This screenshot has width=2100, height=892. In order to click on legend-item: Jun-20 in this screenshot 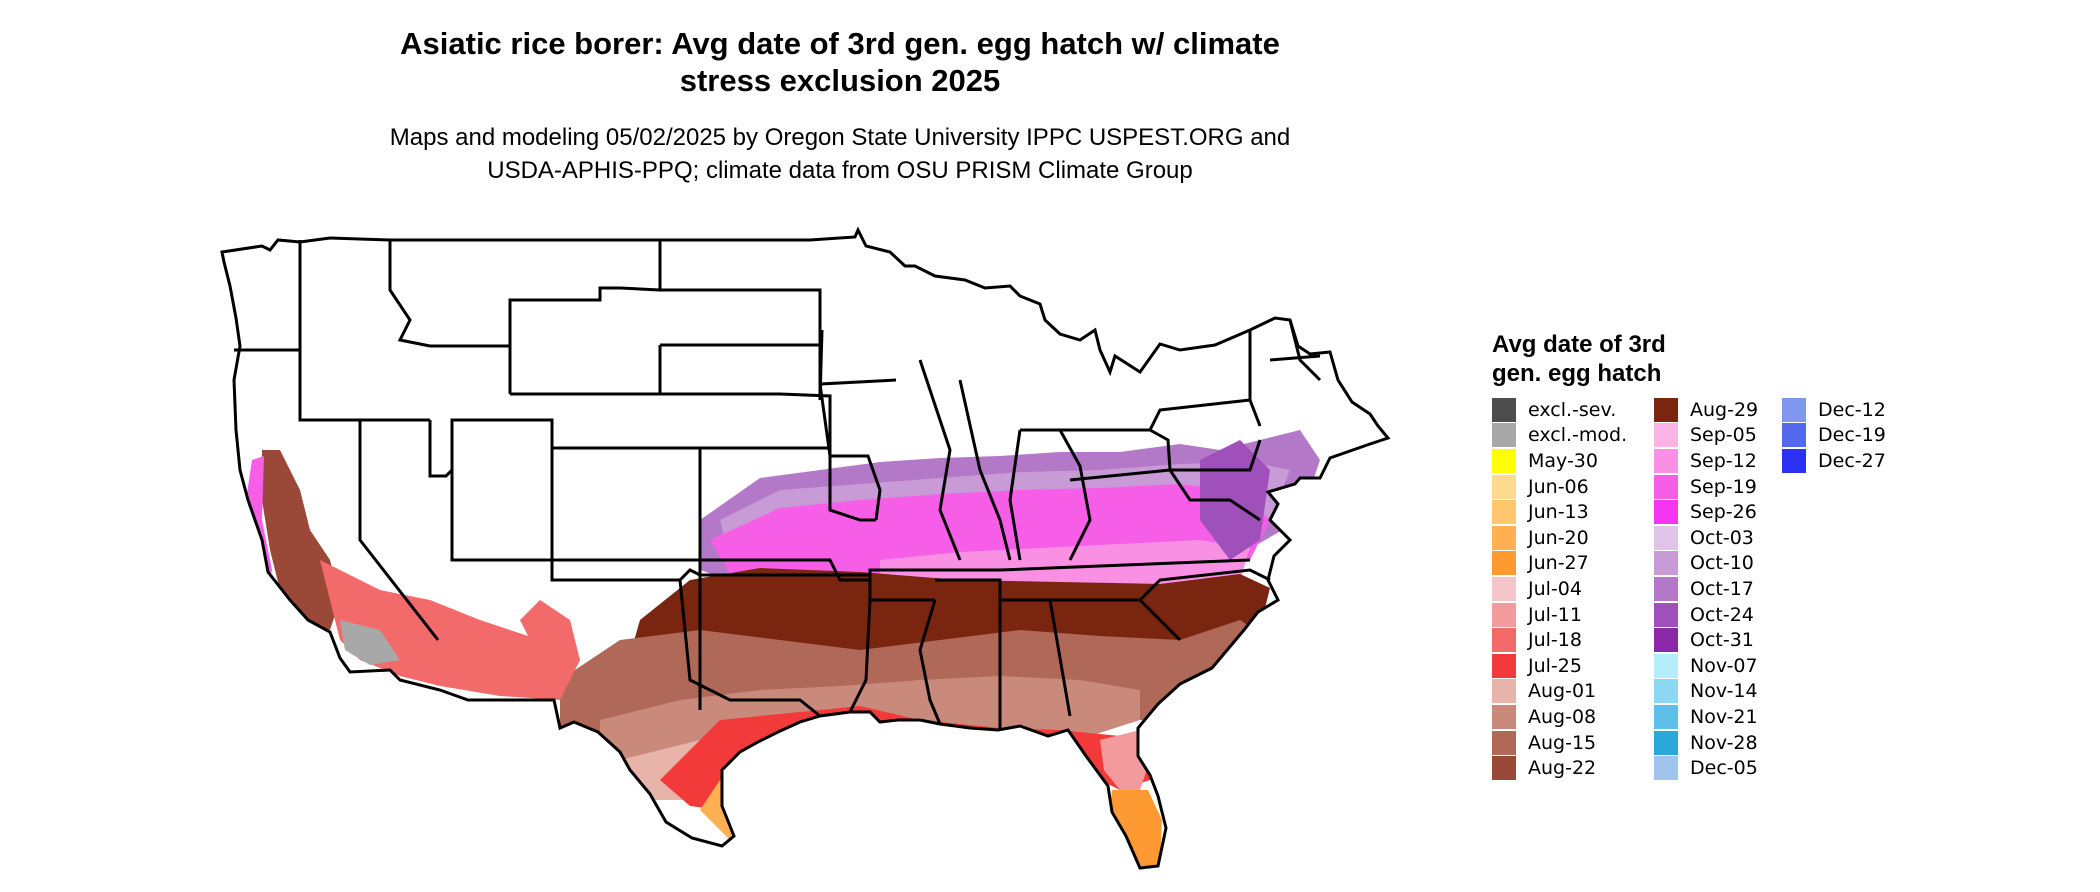, I will do `click(1559, 538)`.